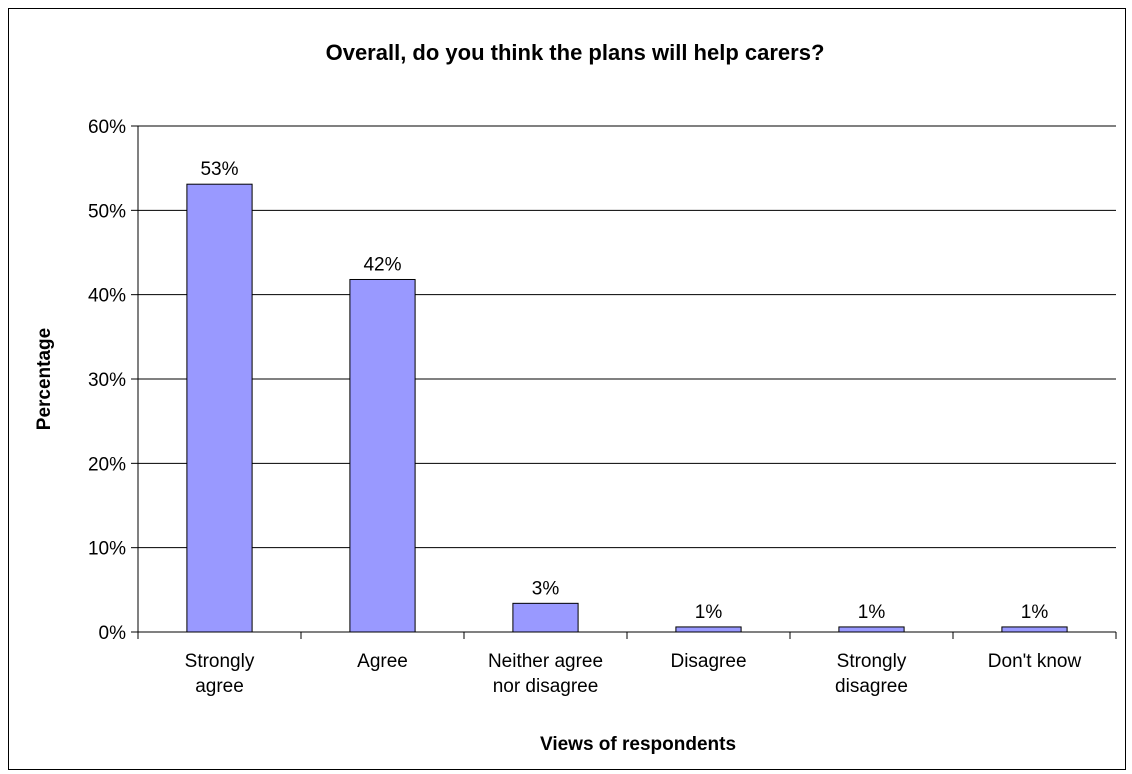 The image size is (1132, 774). I want to click on x-tick-label: disagree, so click(871, 686).